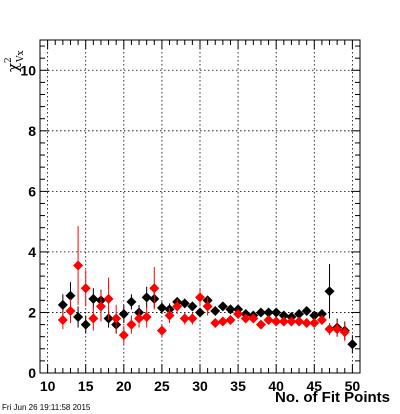 The image size is (400, 414). I want to click on y-tick-label: 4, so click(32, 252).